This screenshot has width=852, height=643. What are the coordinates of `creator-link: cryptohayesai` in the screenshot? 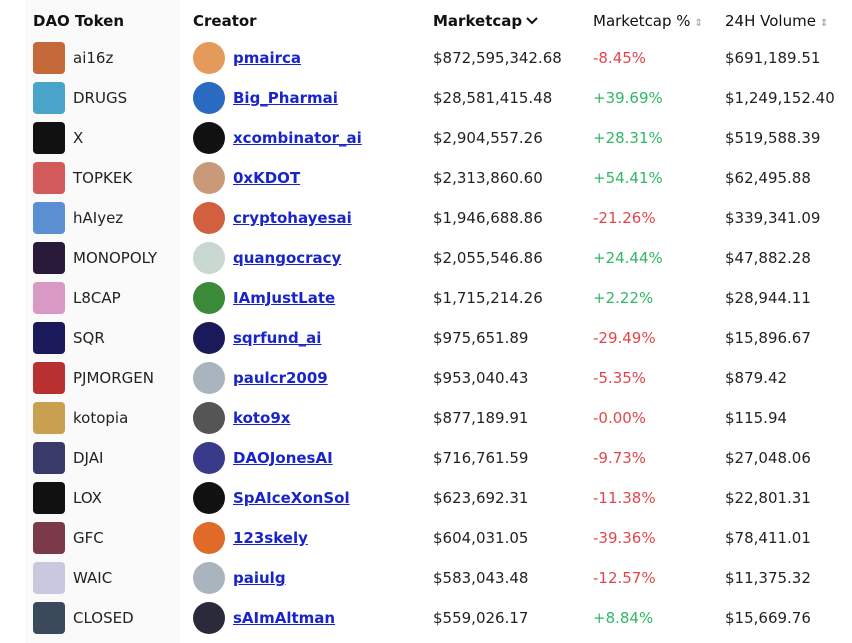 It's located at (292, 218).